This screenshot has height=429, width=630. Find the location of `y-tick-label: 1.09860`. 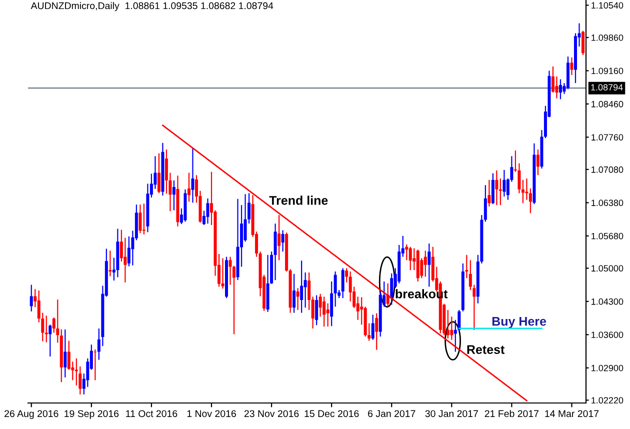

y-tick-label: 1.09860 is located at coordinates (608, 37).